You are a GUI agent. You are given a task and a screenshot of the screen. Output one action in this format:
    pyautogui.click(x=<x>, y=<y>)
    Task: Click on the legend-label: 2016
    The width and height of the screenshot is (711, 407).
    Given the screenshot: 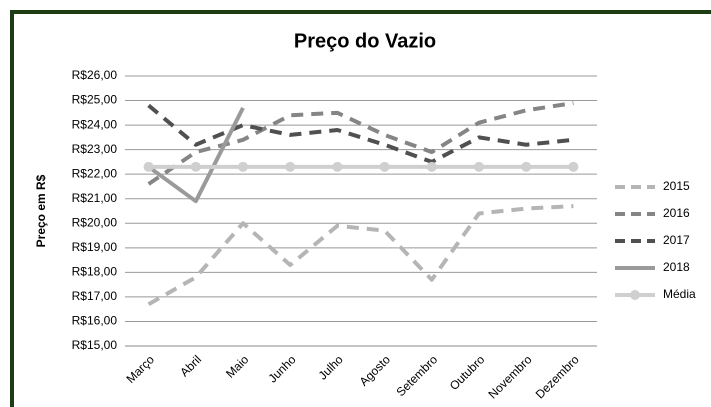 What is the action you would take?
    pyautogui.click(x=676, y=213)
    